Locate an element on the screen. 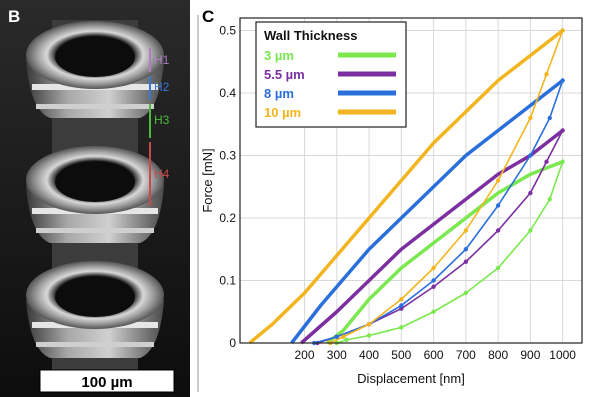  y-tick-label: 0.5 is located at coordinates (227, 31).